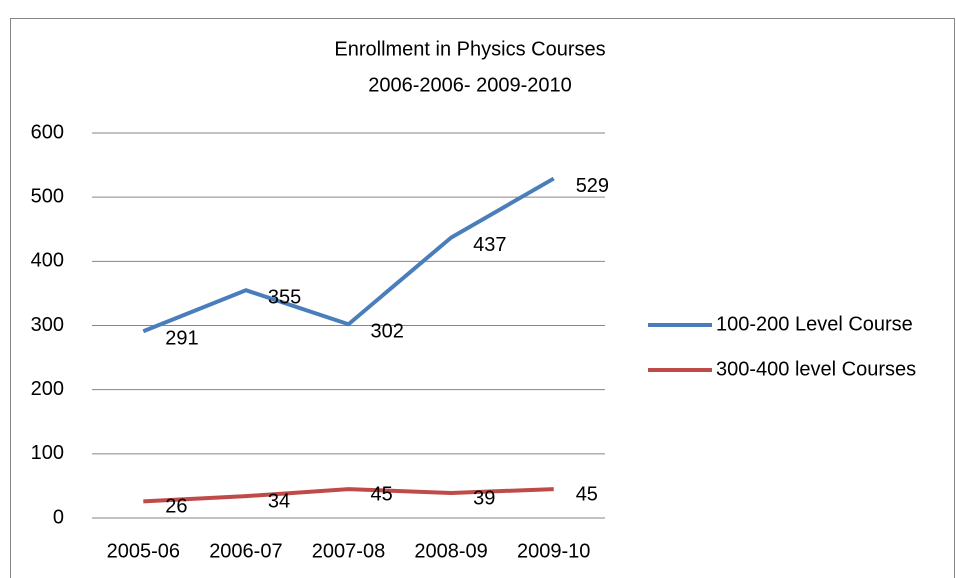 The image size is (956, 578). Describe the element at coordinates (450, 551) in the screenshot. I see `x-tick-label: 2008-09` at that location.